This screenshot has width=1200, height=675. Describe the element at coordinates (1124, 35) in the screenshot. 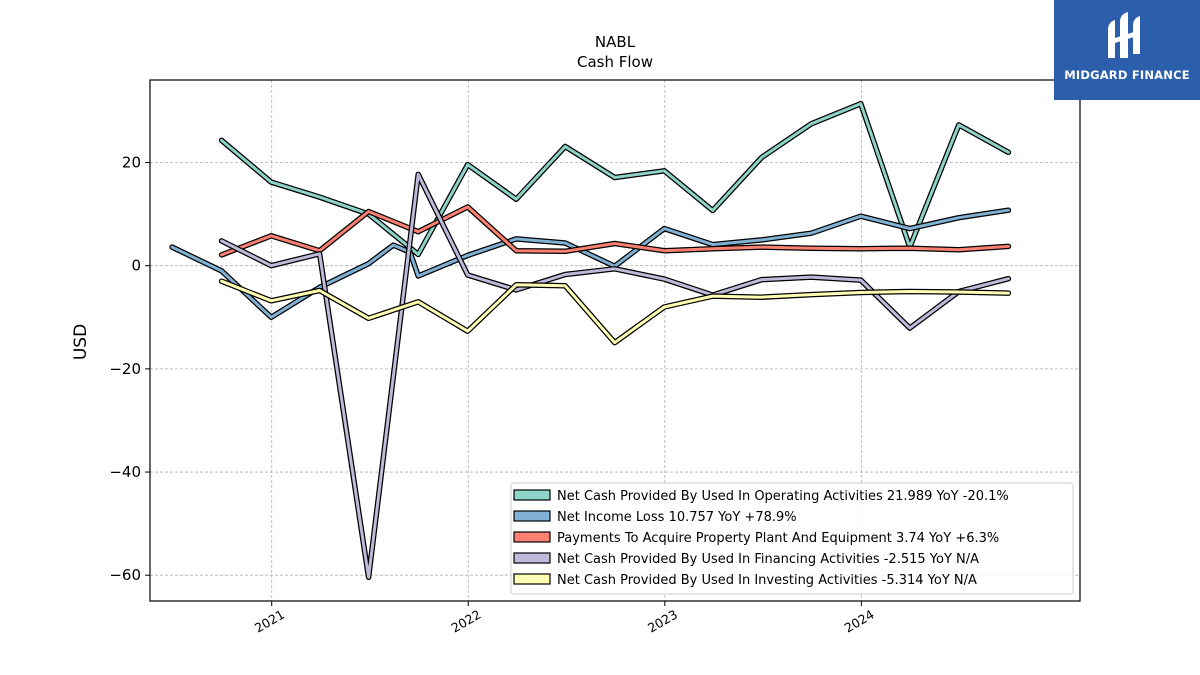

I see `midgard-logo-icon` at that location.